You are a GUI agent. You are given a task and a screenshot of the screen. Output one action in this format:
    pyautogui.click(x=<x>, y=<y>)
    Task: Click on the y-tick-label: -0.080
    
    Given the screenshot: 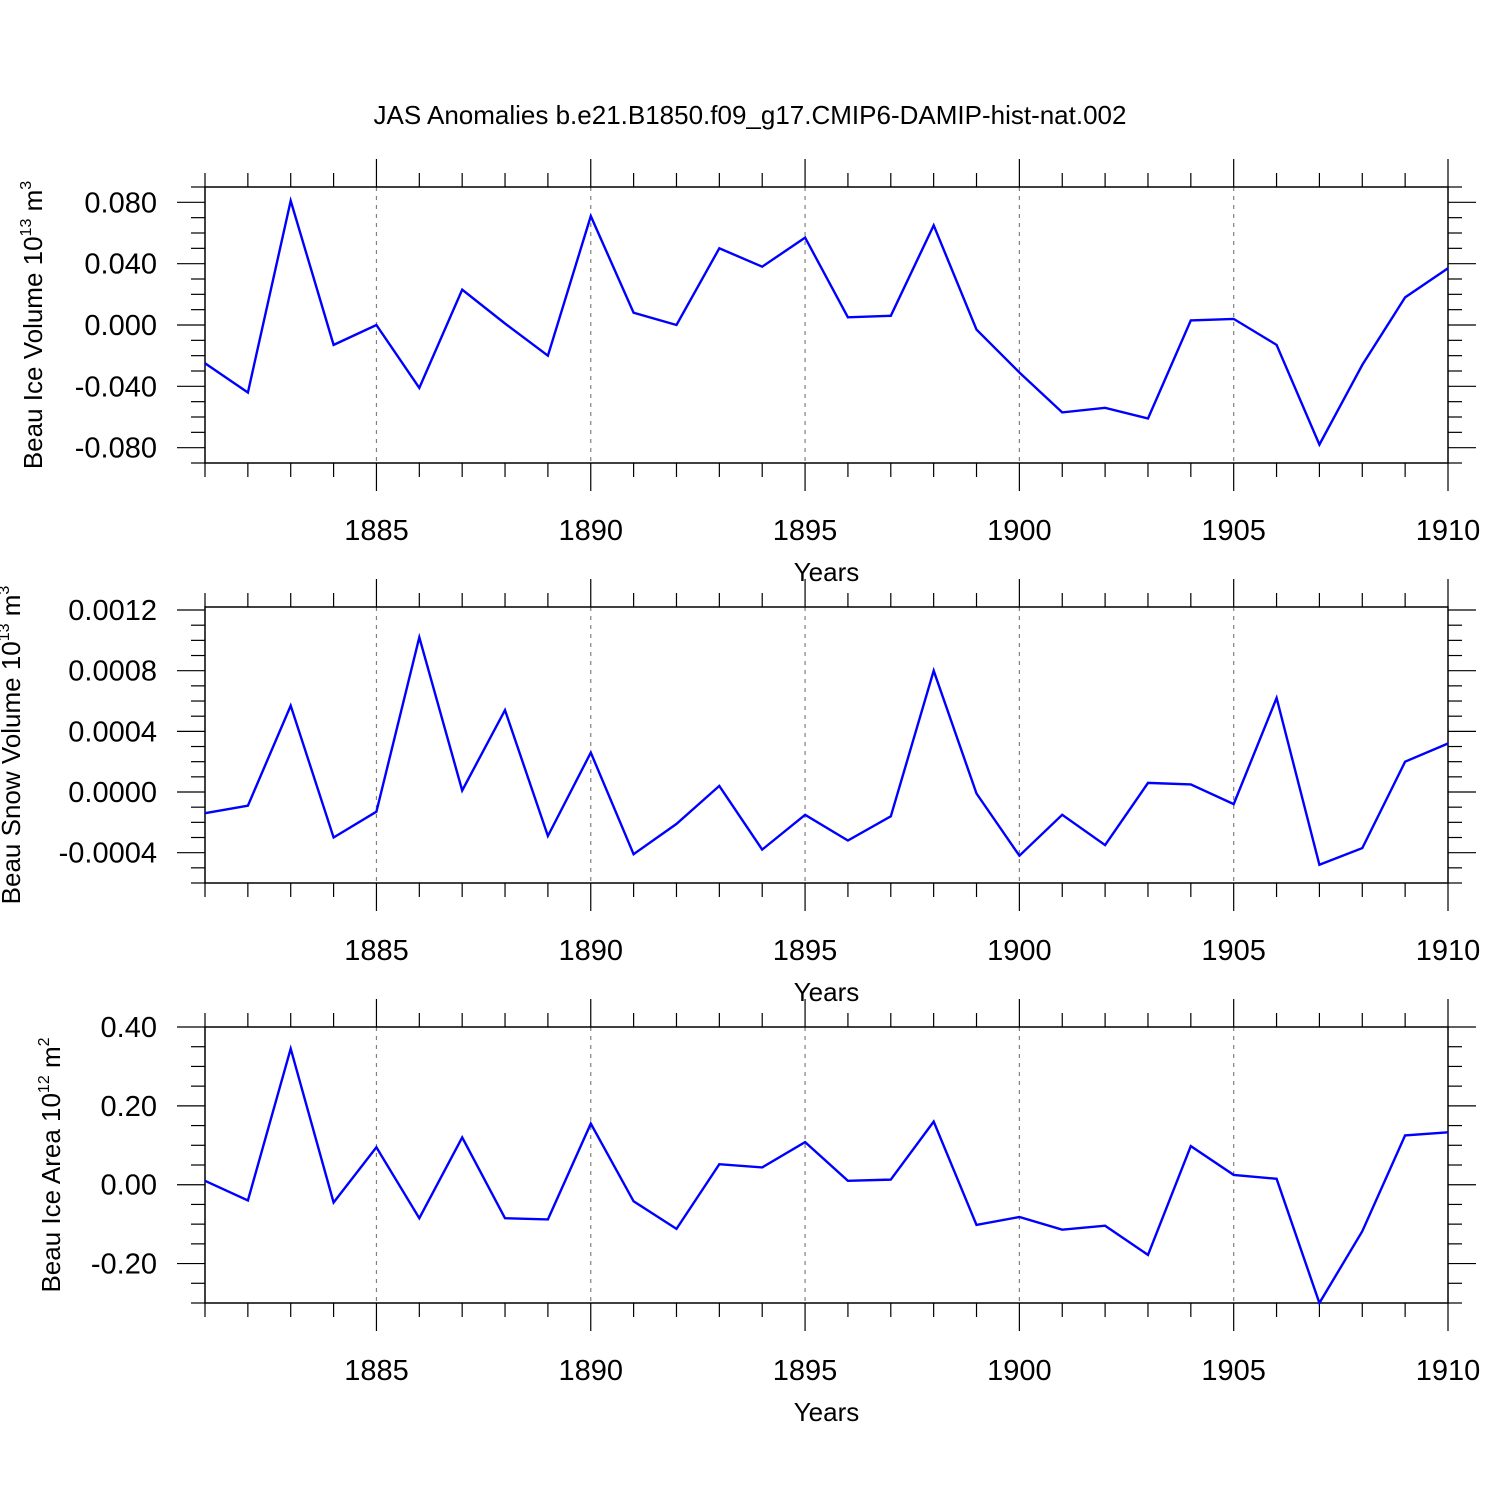 What is the action you would take?
    pyautogui.click(x=116, y=449)
    